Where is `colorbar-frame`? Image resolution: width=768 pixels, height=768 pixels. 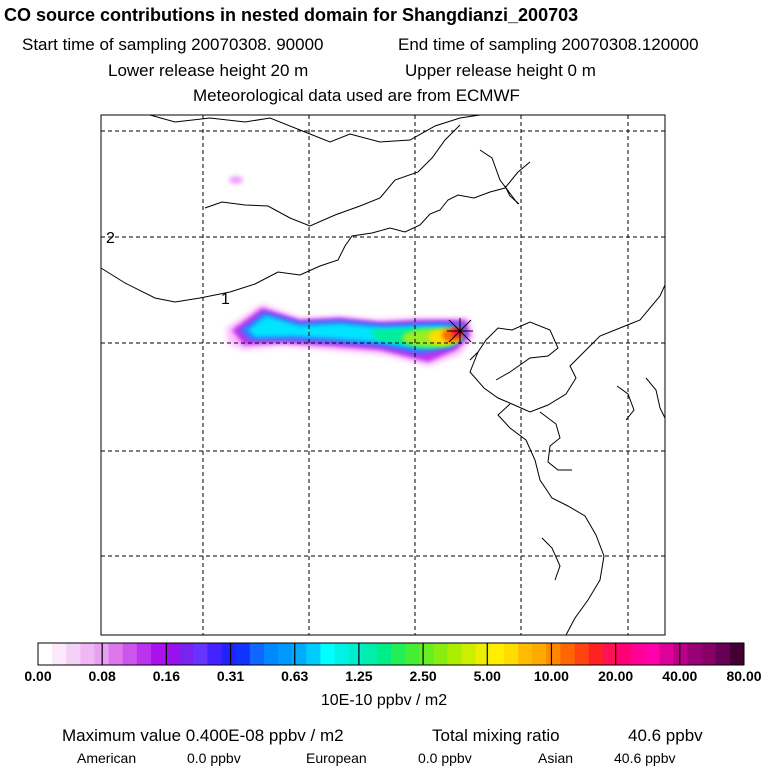
colorbar-frame is located at coordinates (391, 654).